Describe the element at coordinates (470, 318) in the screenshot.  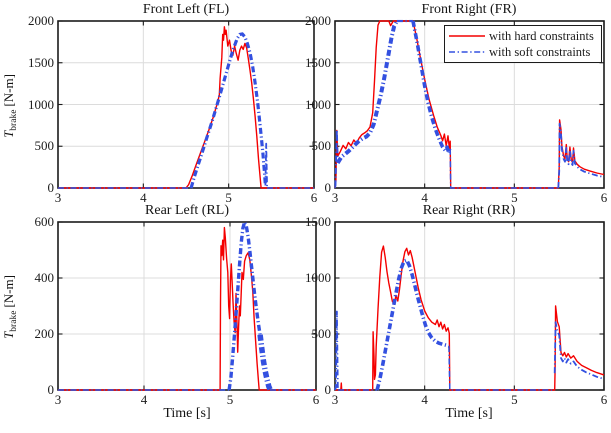
I see `series-hard-constraints` at that location.